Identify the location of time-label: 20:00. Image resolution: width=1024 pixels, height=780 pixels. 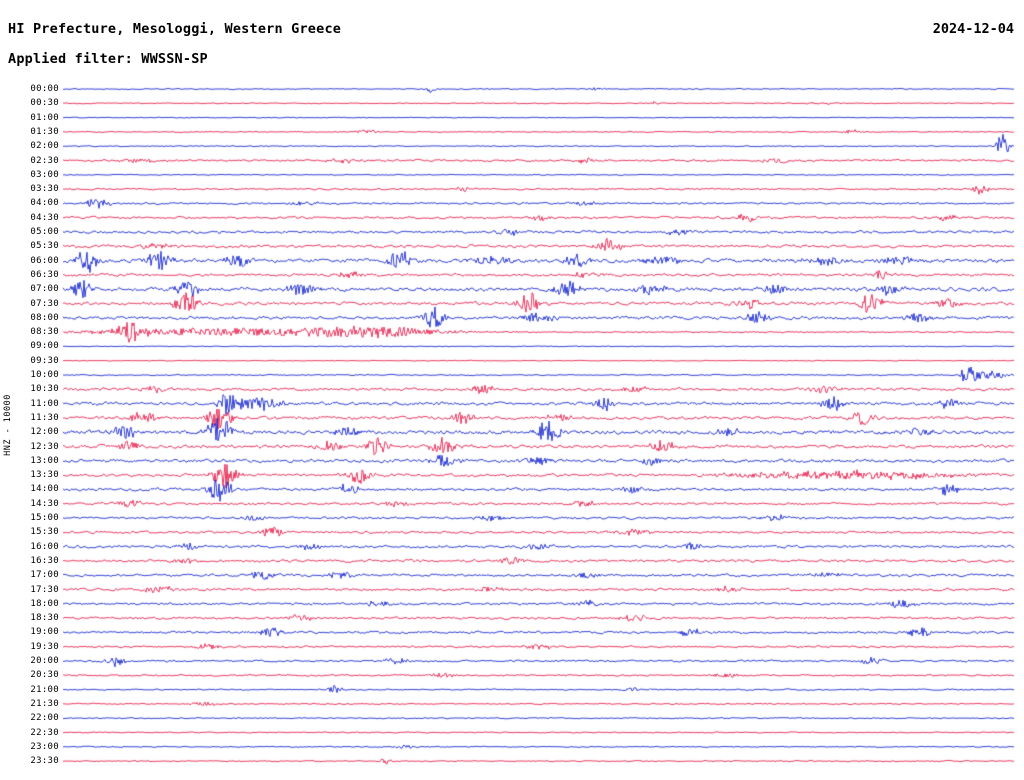
(44, 661).